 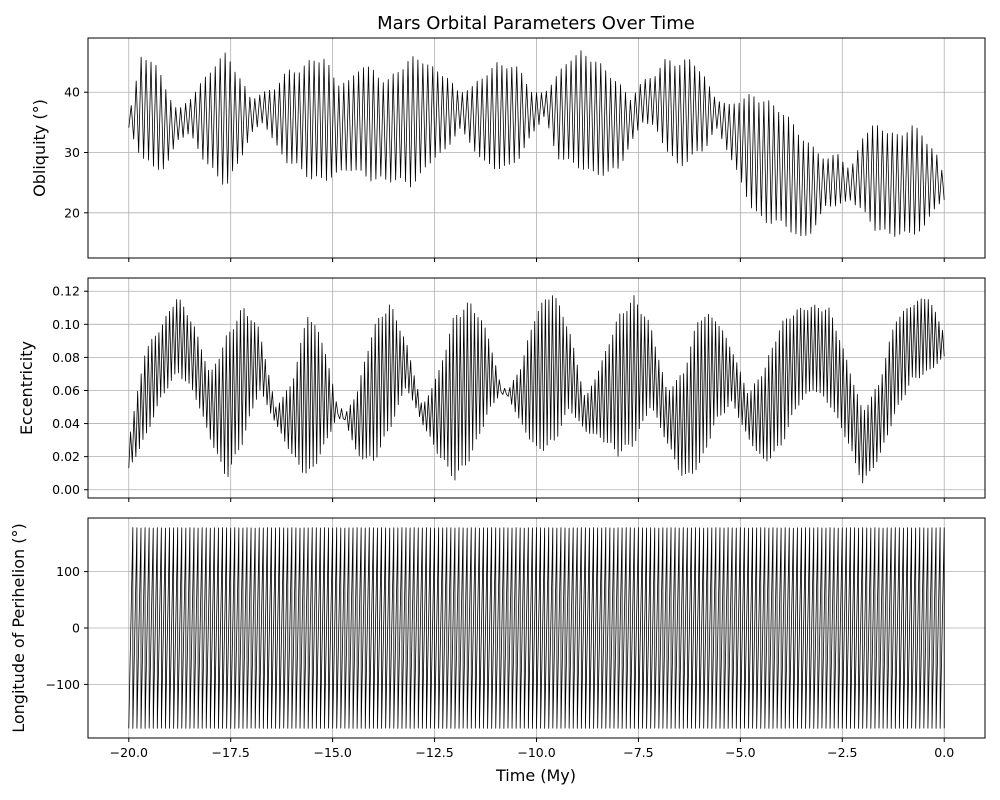 What do you see at coordinates (129, 752) in the screenshot?
I see `x-tick-label: −20.0` at bounding box center [129, 752].